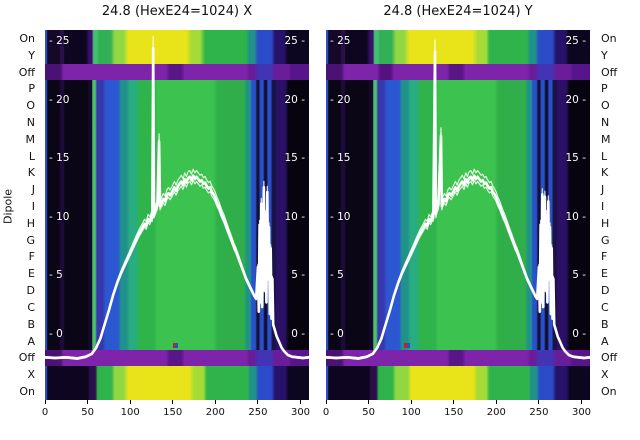 Image resolution: width=640 pixels, height=440 pixels. Describe the element at coordinates (19, 215) in the screenshot. I see `row-labels-left: On Y Off P O N M L K J I H G F E D C B A Off X On` at that location.